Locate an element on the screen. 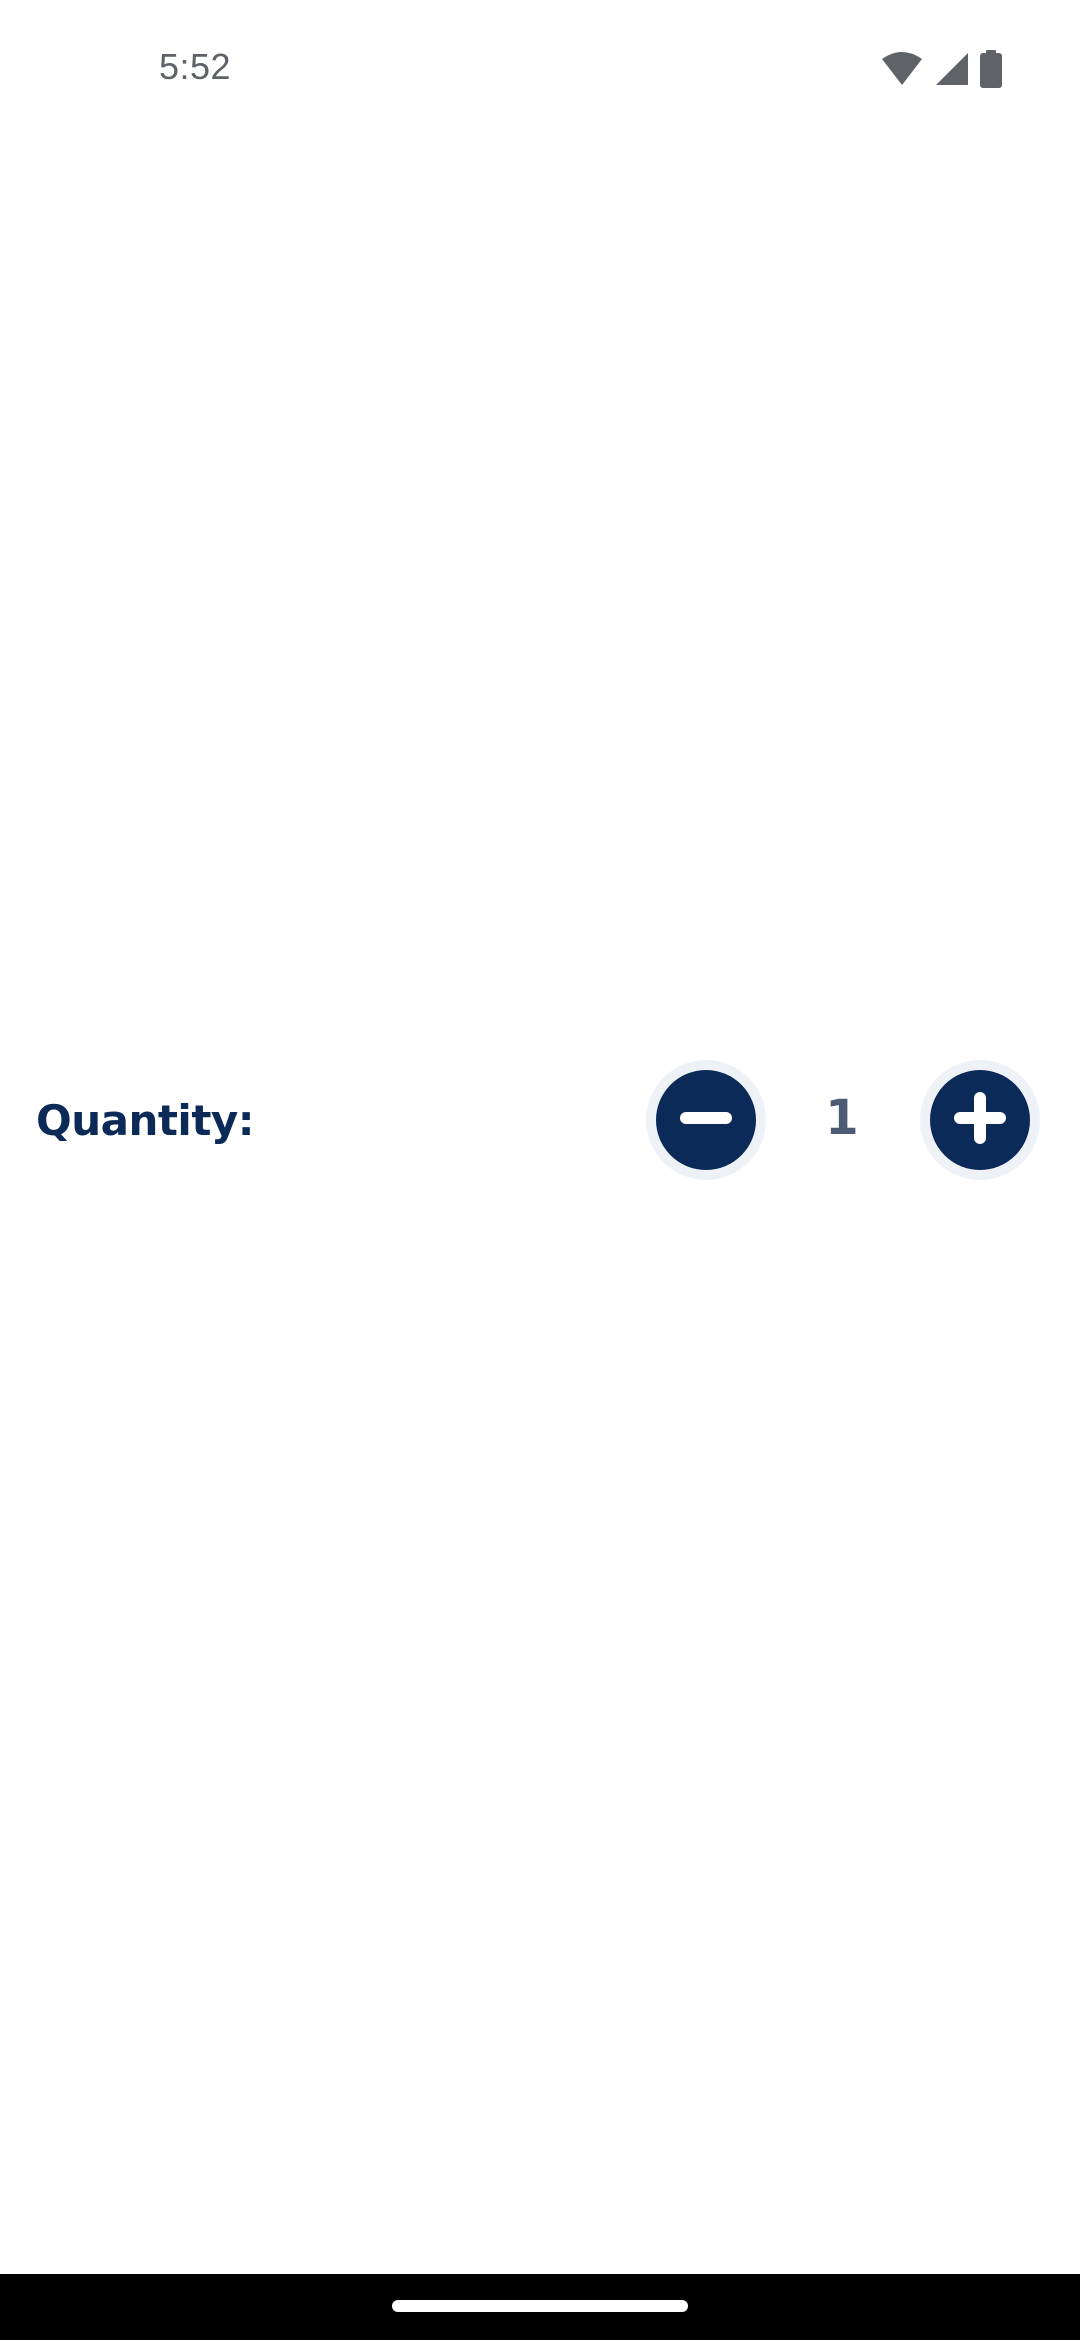 The width and height of the screenshot is (1080, 2340). decrement-button-face is located at coordinates (706, 1120).